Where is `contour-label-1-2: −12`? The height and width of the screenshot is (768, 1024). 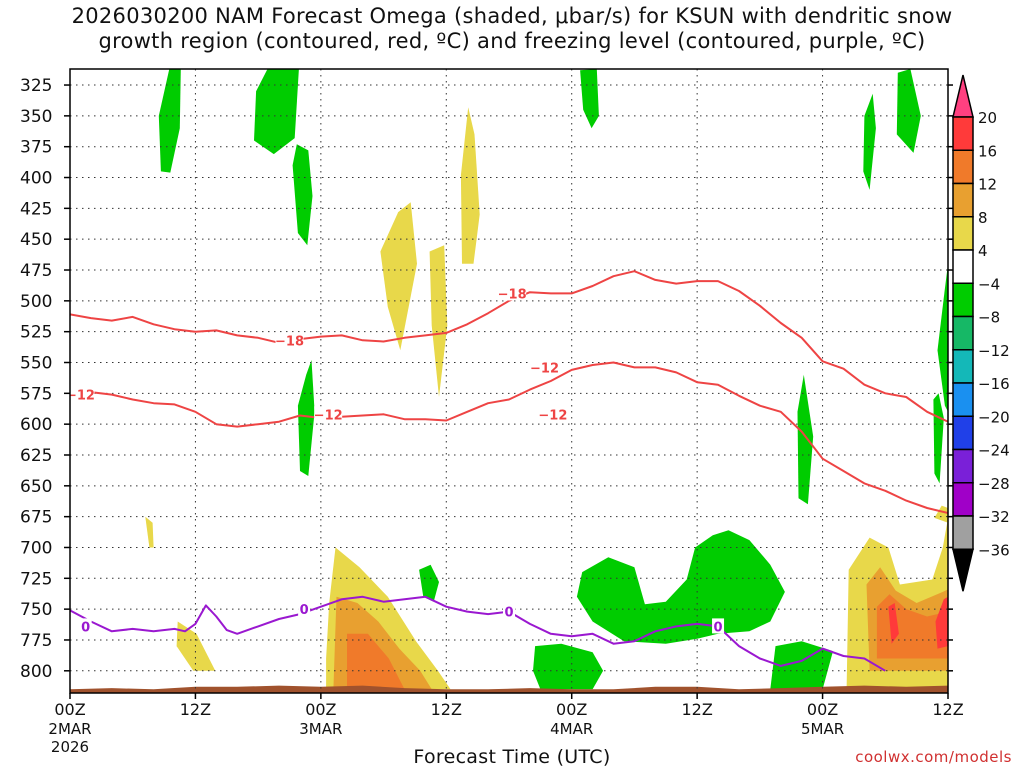 contour-label-1-2: −12 is located at coordinates (544, 368).